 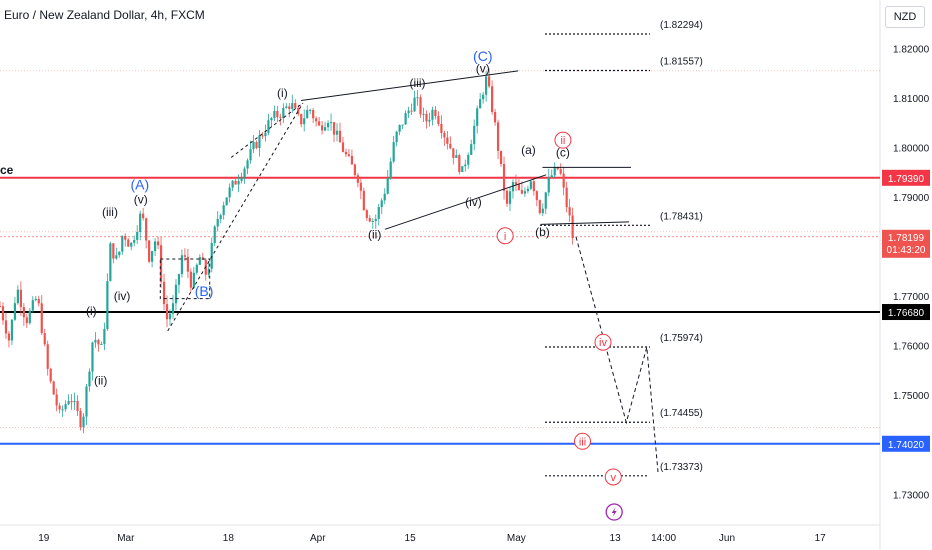 I want to click on wave-label: (C), so click(x=482, y=56).